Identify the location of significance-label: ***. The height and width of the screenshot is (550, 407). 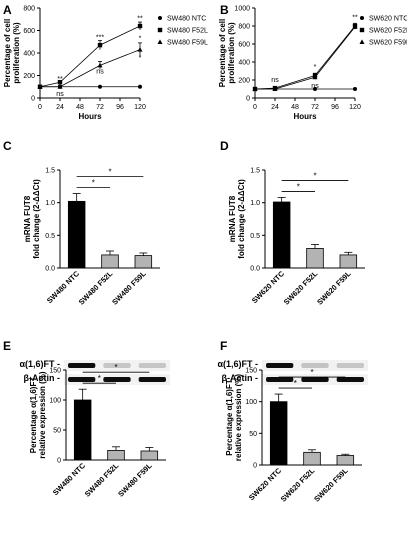
(100, 38).